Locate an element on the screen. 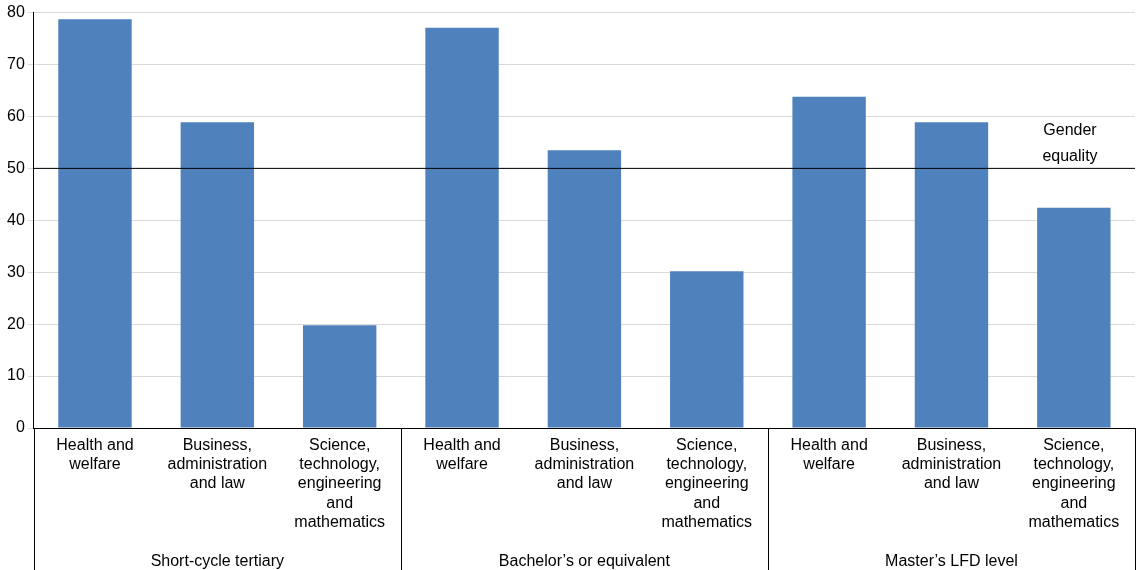 The image size is (1137, 570). y-tick-label: 10 is located at coordinates (16, 375).